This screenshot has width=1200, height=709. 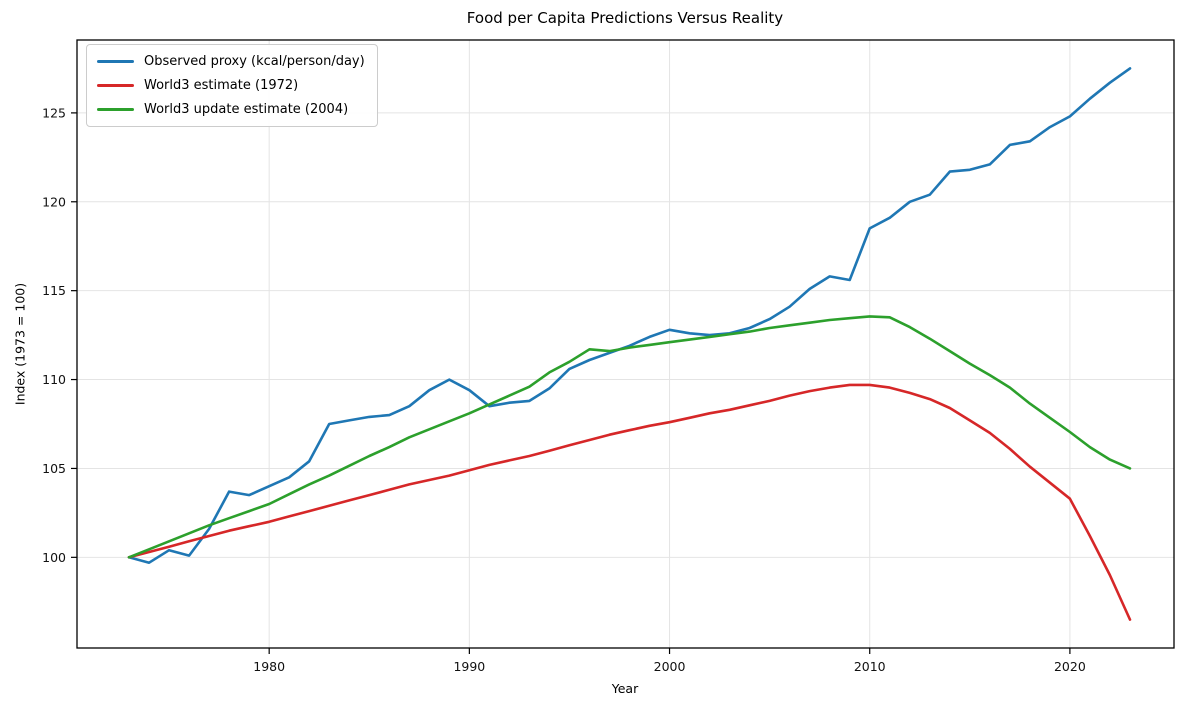 What do you see at coordinates (20, 344) in the screenshot?
I see `y-axis-label: Index (1973 = 100)` at bounding box center [20, 344].